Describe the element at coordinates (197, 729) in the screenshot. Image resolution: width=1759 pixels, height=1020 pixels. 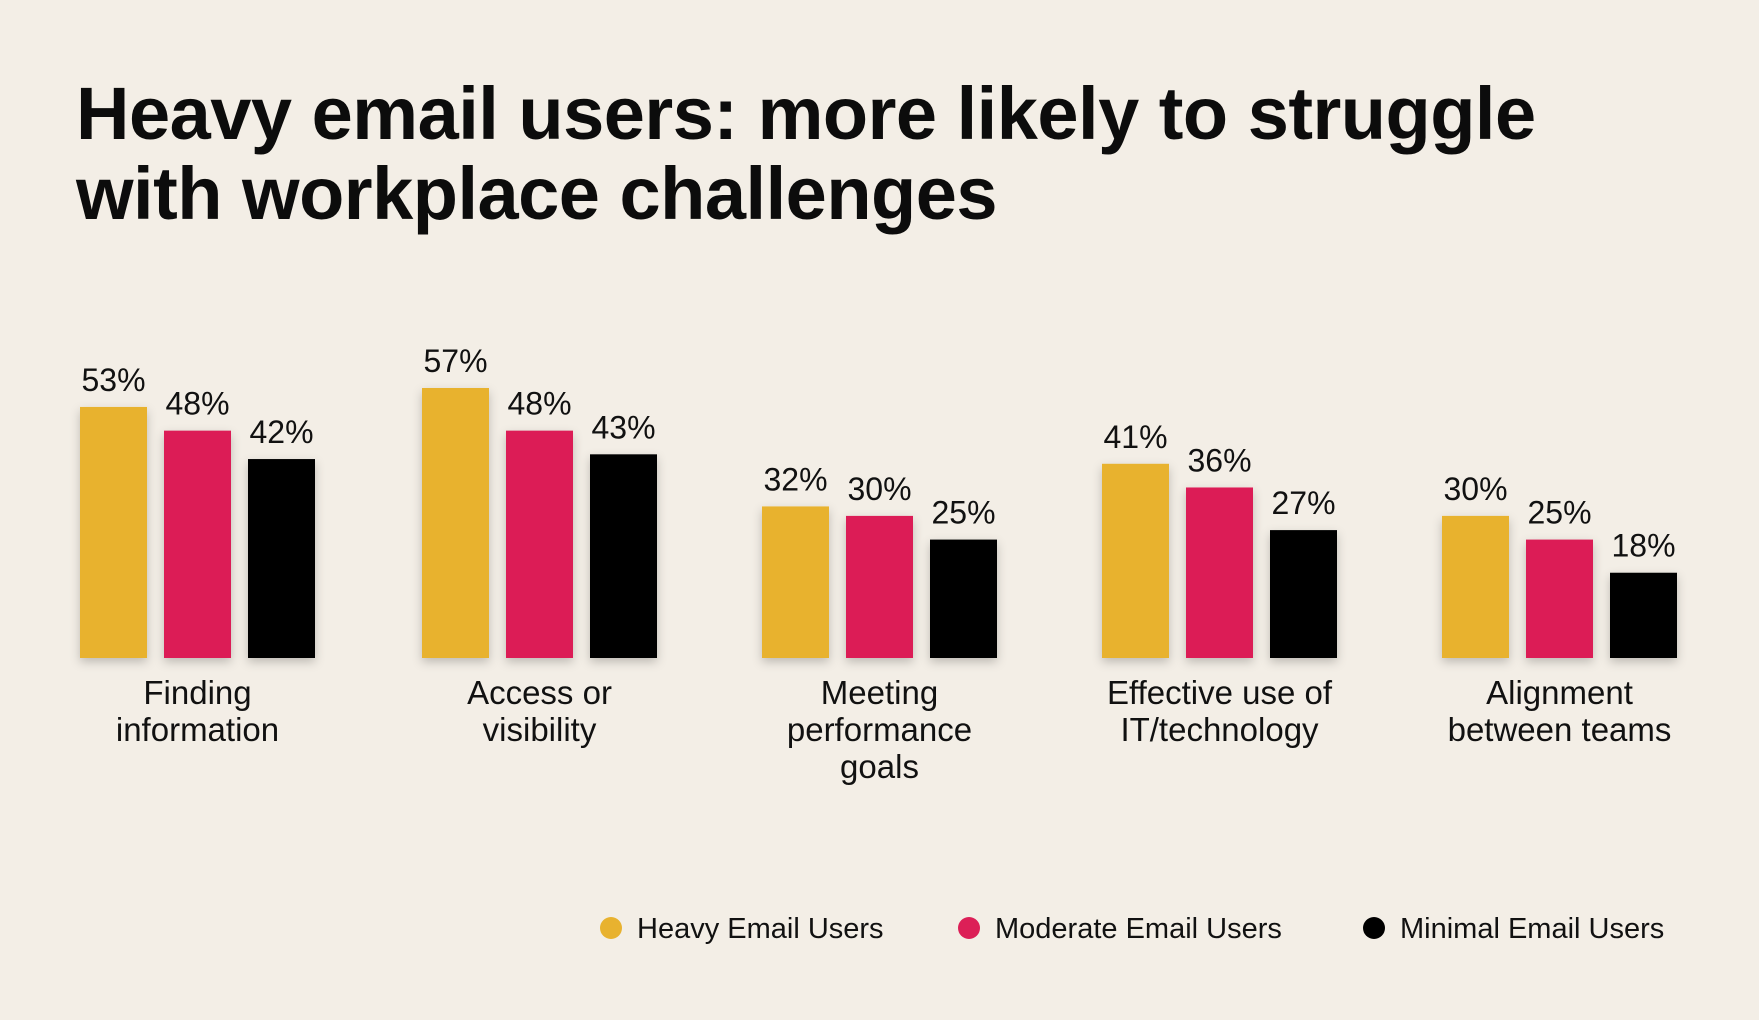
I see `category-label-line: information` at that location.